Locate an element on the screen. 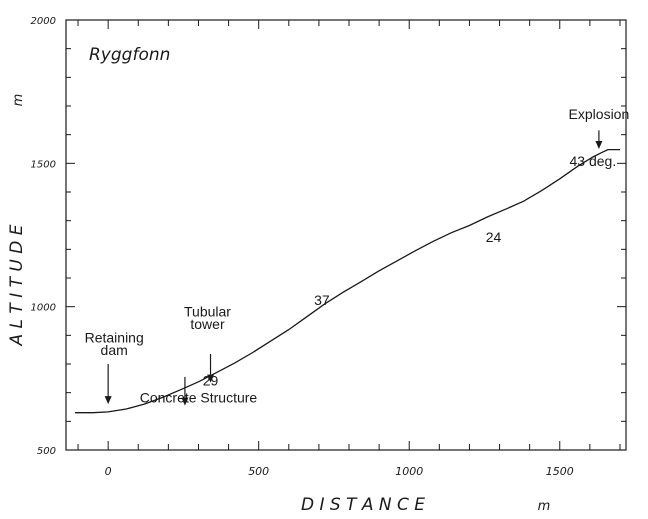 This screenshot has width=648, height=519. x-tick-label: 500 is located at coordinates (258, 471).